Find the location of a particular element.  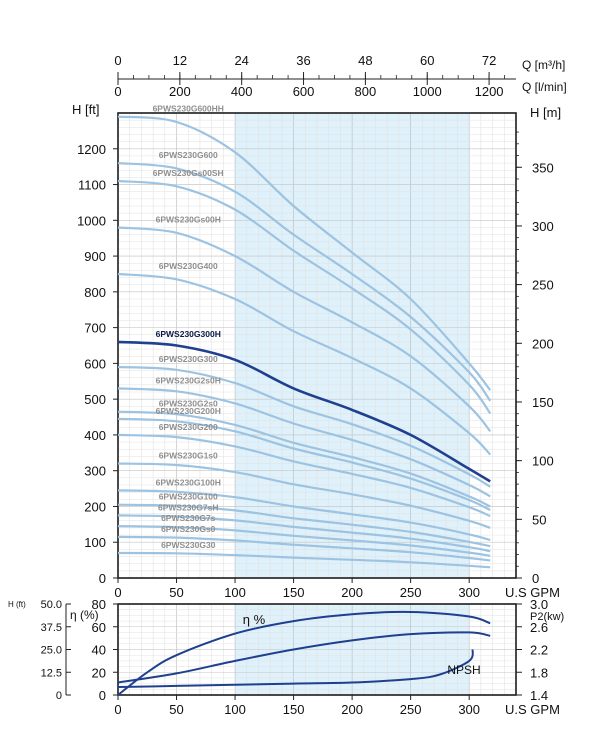

top-m3h-tick-label: 36 is located at coordinates (303, 60).